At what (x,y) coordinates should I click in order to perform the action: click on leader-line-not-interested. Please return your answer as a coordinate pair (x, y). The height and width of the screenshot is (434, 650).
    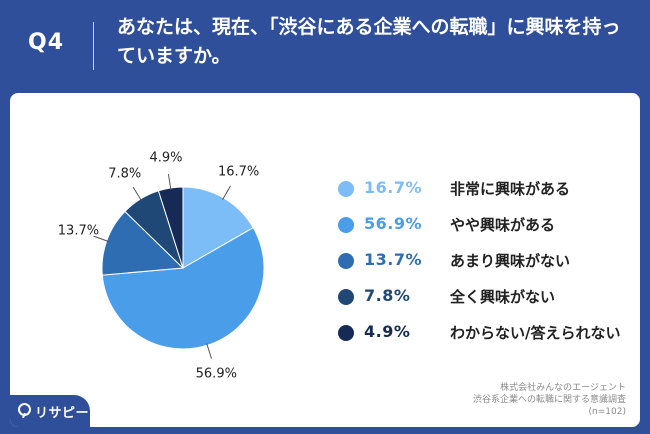
    Looking at the image, I should click on (137, 194).